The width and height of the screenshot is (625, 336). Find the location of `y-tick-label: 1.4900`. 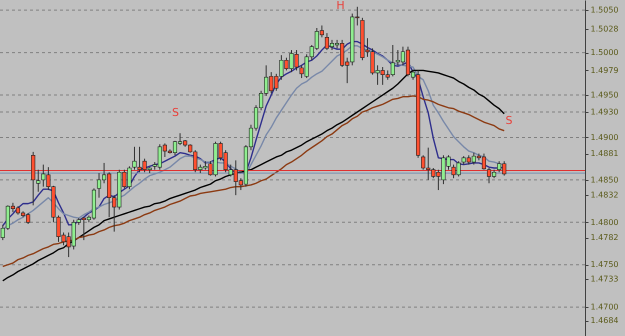

y-tick-label: 1.4900 is located at coordinates (604, 137).